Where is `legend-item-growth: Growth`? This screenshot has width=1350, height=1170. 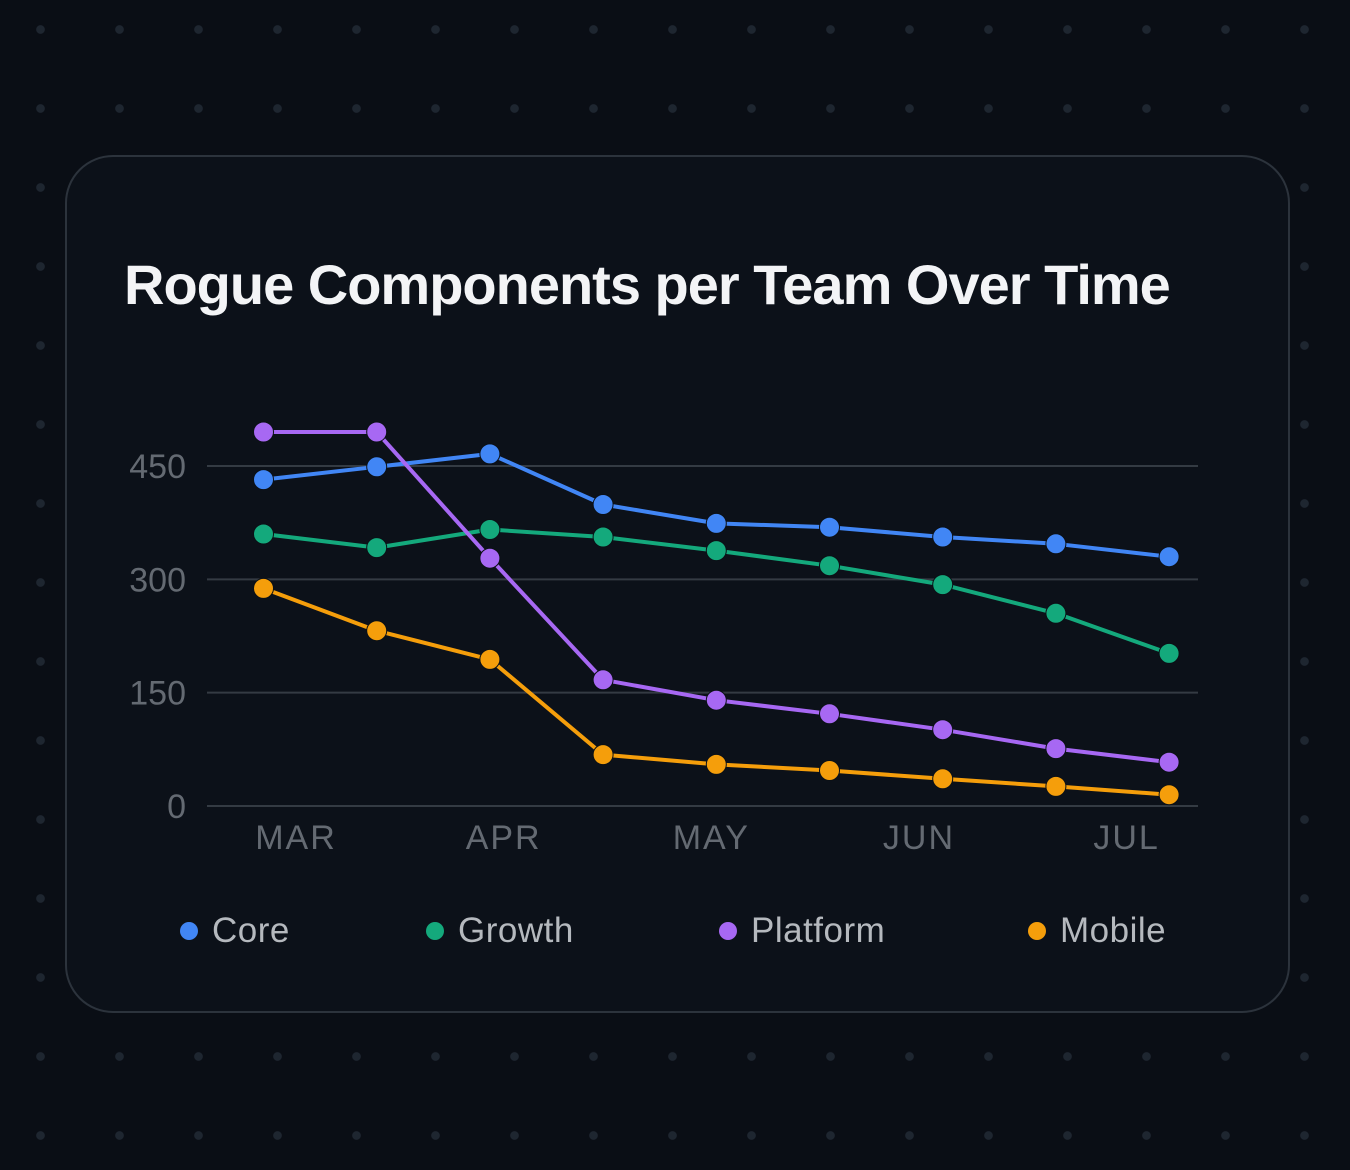
legend-item-growth: Growth is located at coordinates (500, 931).